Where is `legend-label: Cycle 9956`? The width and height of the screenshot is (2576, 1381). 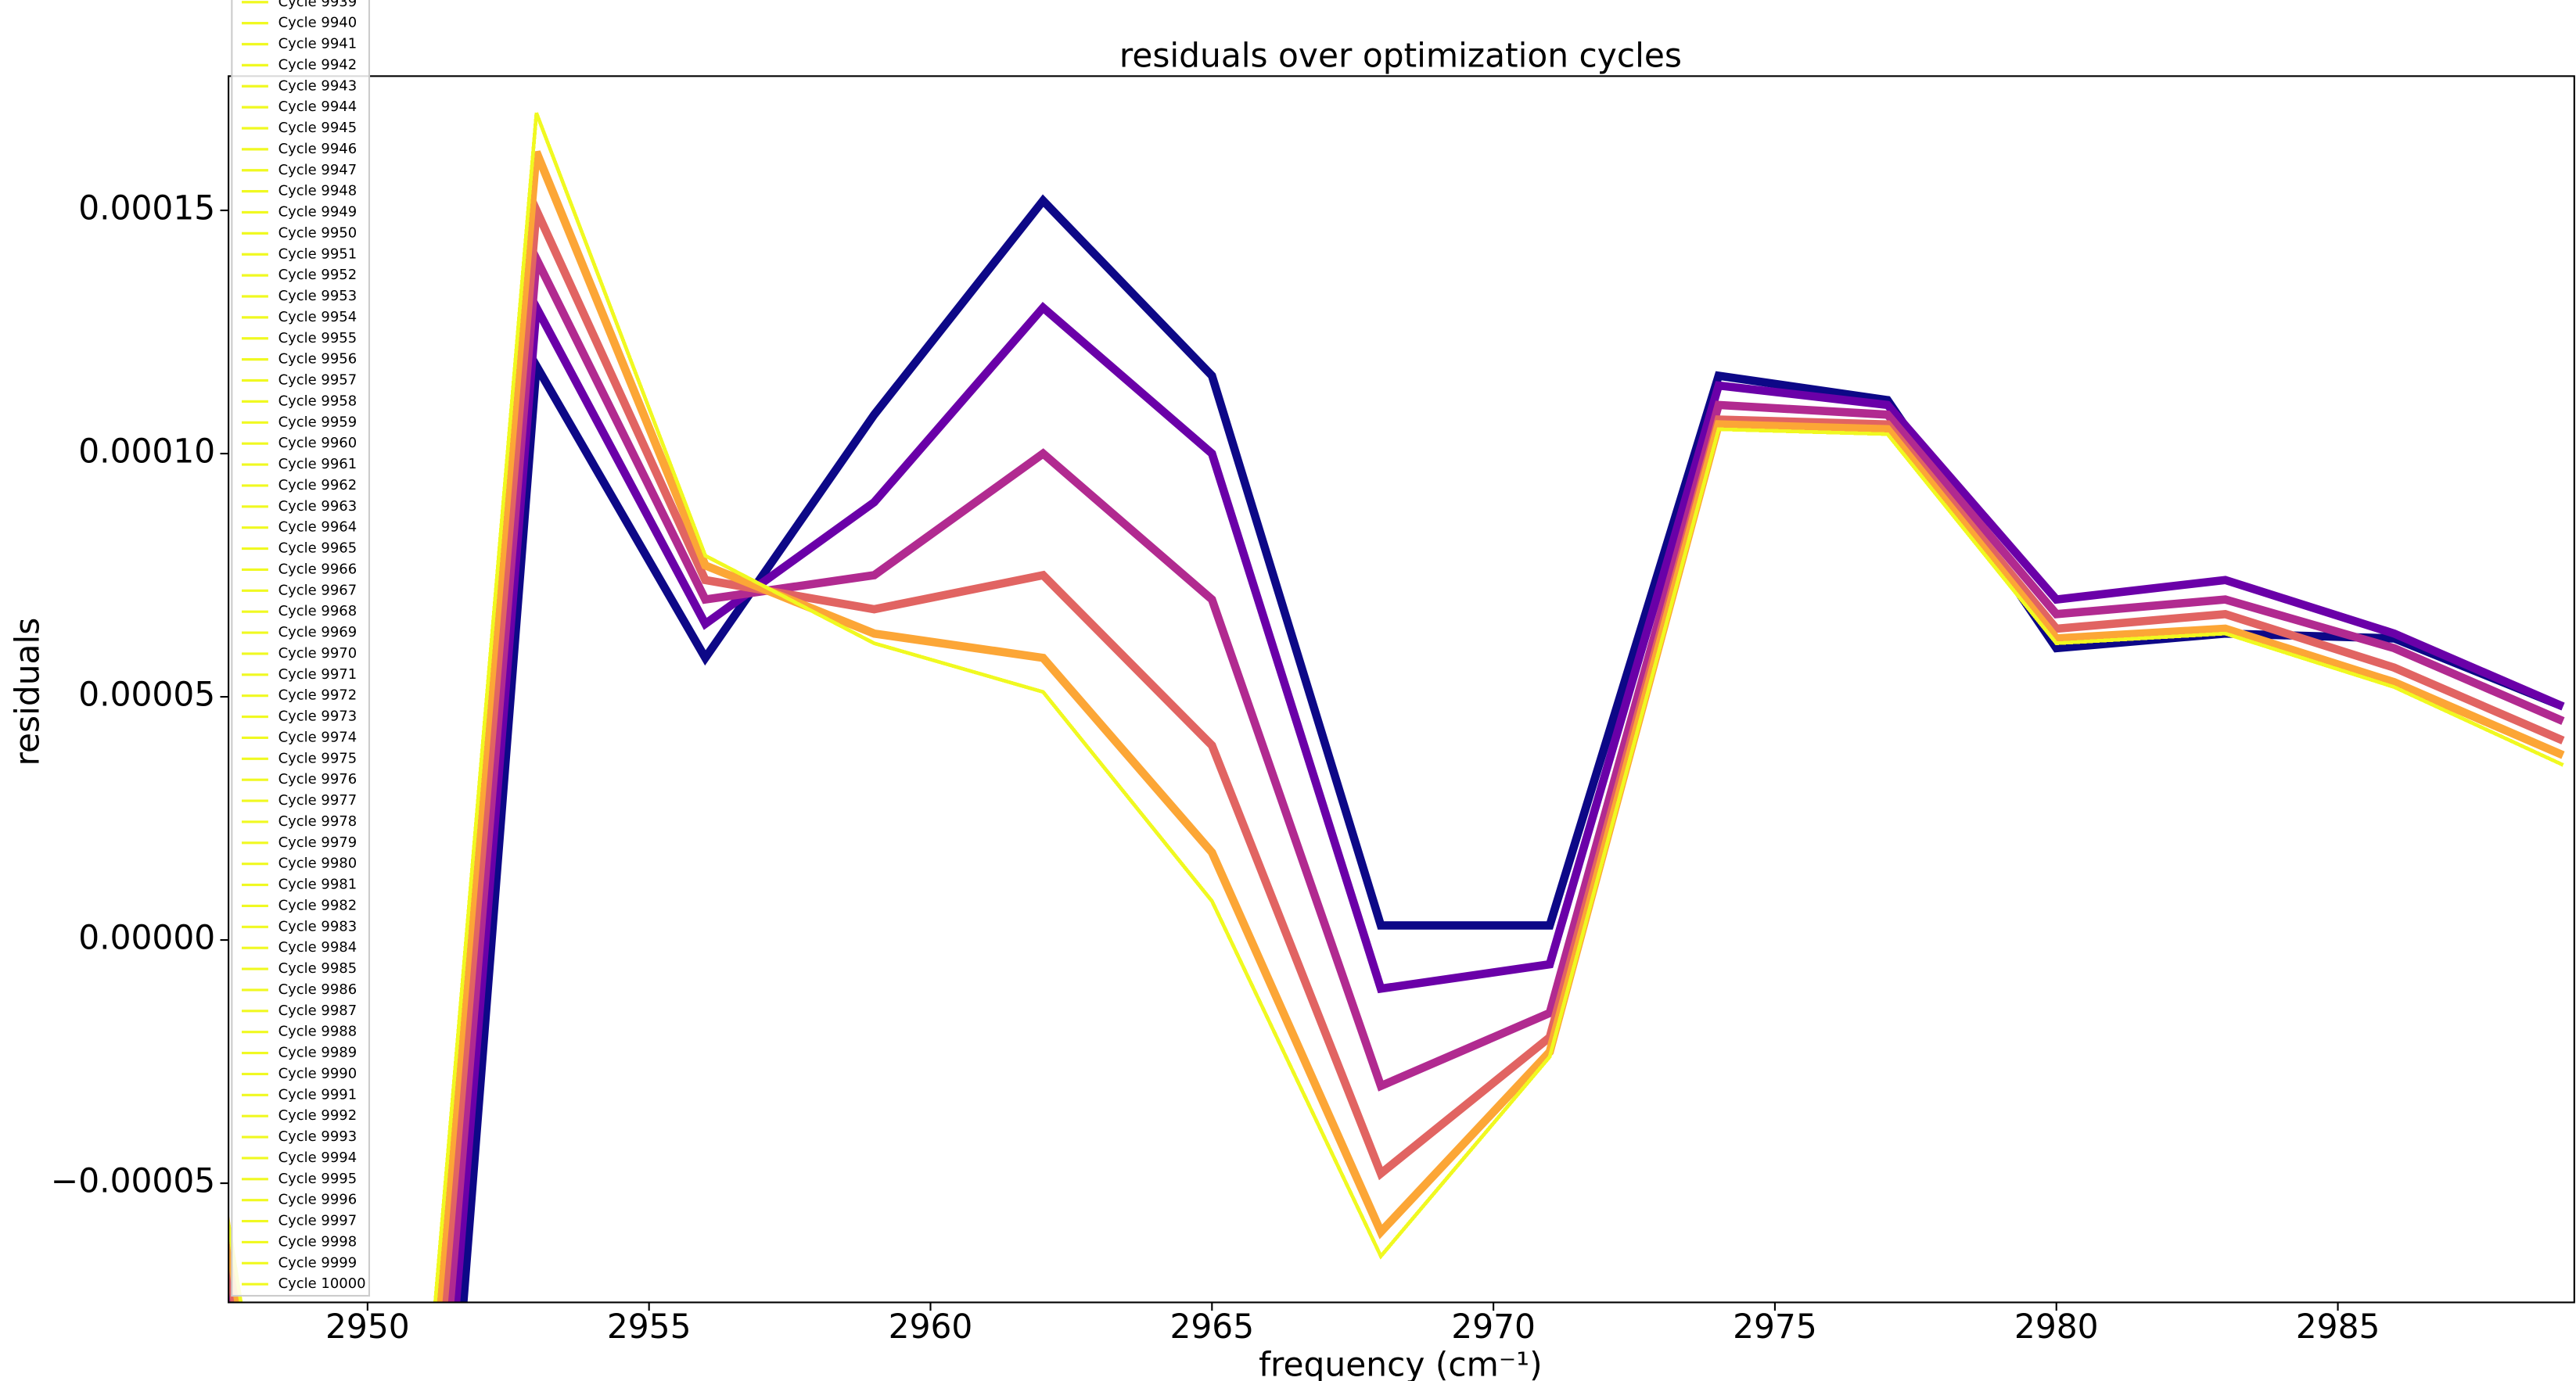
legend-label: Cycle 9956 is located at coordinates (317, 359).